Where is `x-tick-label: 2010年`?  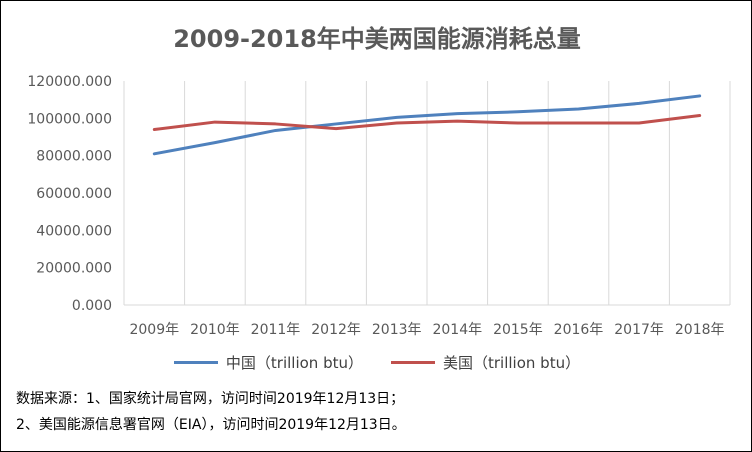 x-tick-label: 2010年 is located at coordinates (215, 330).